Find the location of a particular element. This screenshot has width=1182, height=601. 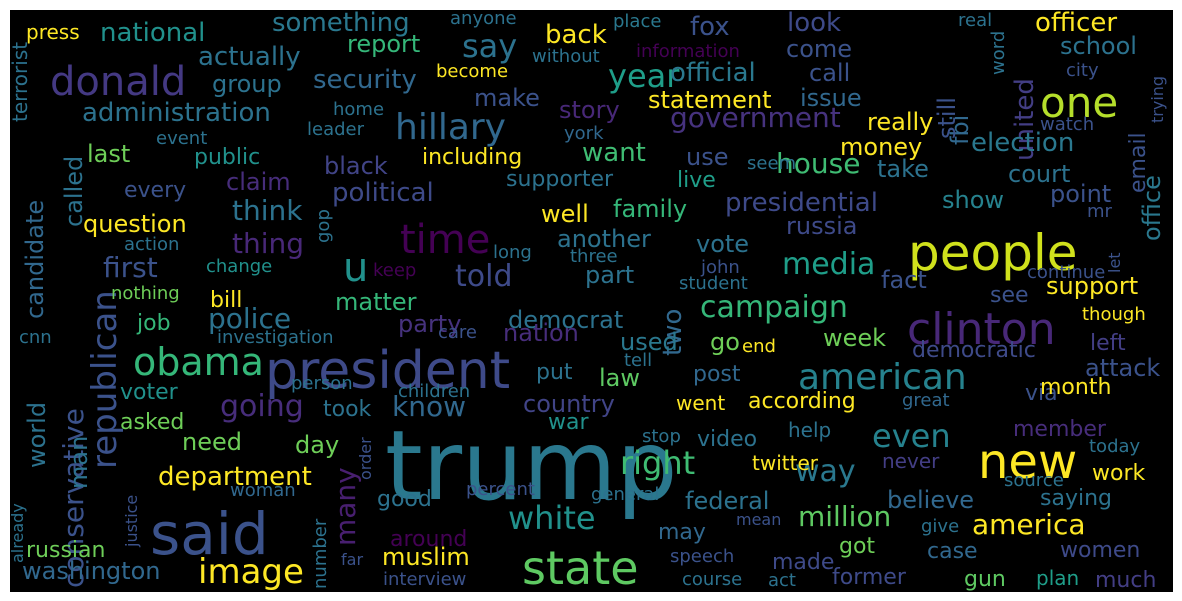

word-cloud-word: watch is located at coordinates (1067, 124).